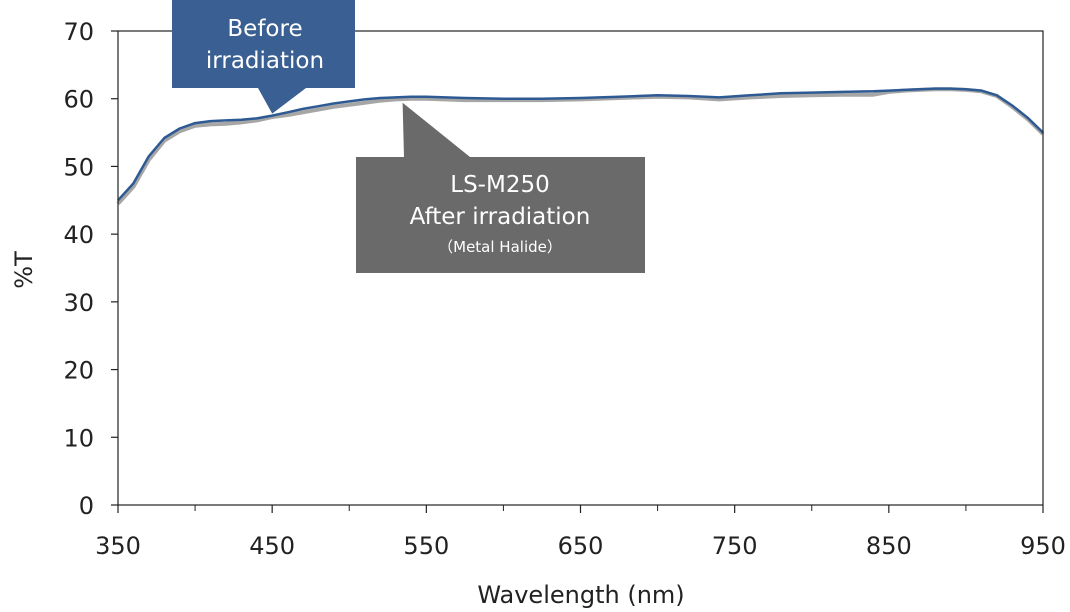 The height and width of the screenshot is (612, 1070). What do you see at coordinates (86, 506) in the screenshot?
I see `y-tick-label: 0` at bounding box center [86, 506].